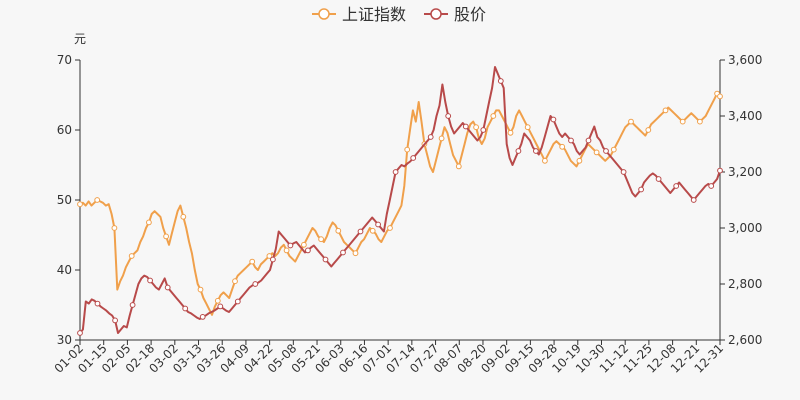 The width and height of the screenshot is (800, 400). Describe the element at coordinates (745, 284) in the screenshot. I see `y-right-tick-label: 2,800` at that location.